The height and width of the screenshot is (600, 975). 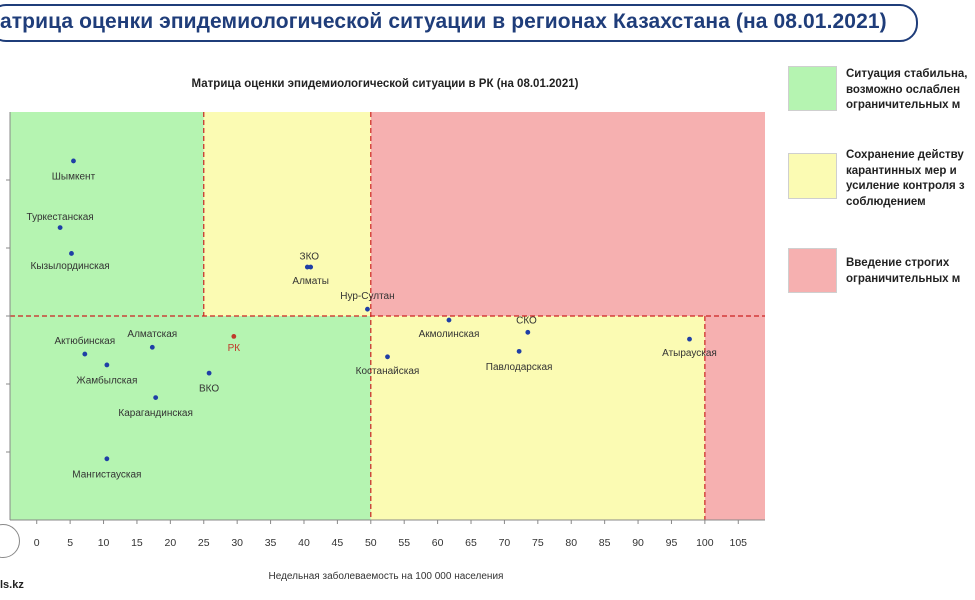 I want to click on x-tick-label: 85, so click(x=605, y=543).